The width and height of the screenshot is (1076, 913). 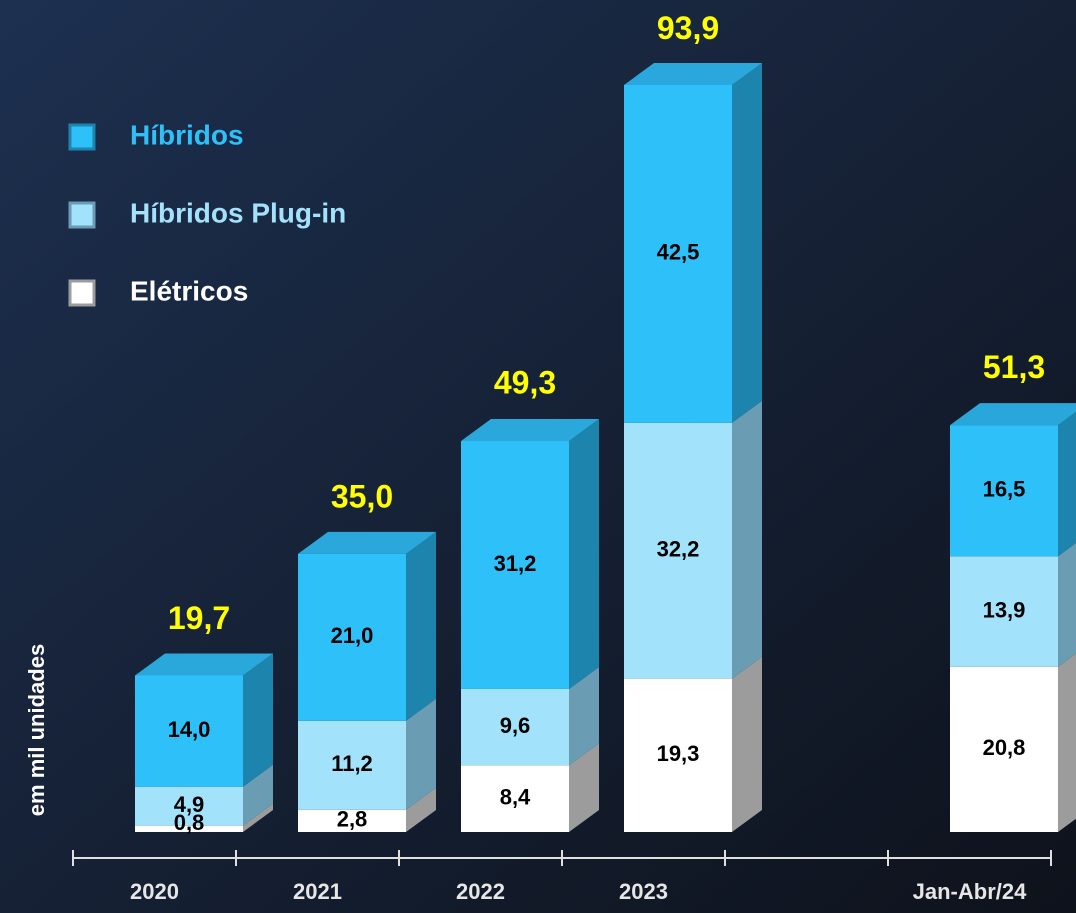 I want to click on total-label: 49,3, so click(x=525, y=383).